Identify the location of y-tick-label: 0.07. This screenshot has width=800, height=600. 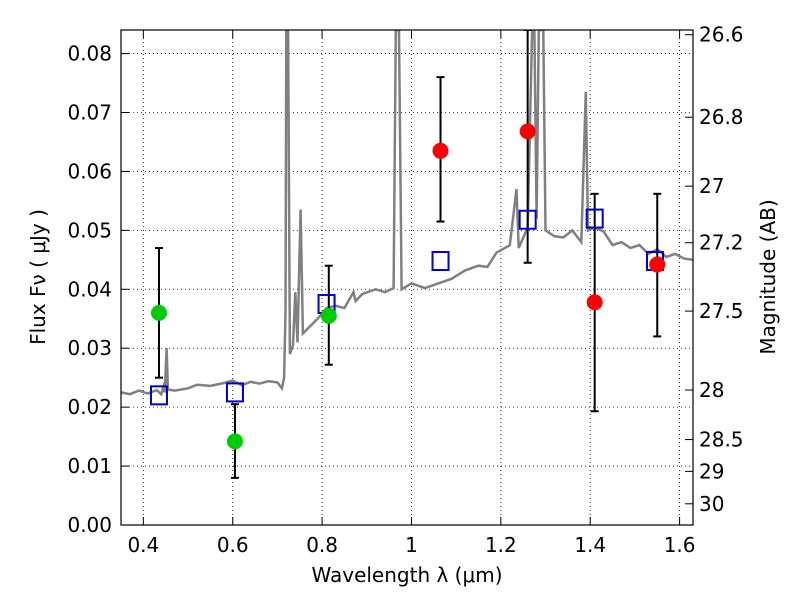
(89, 113).